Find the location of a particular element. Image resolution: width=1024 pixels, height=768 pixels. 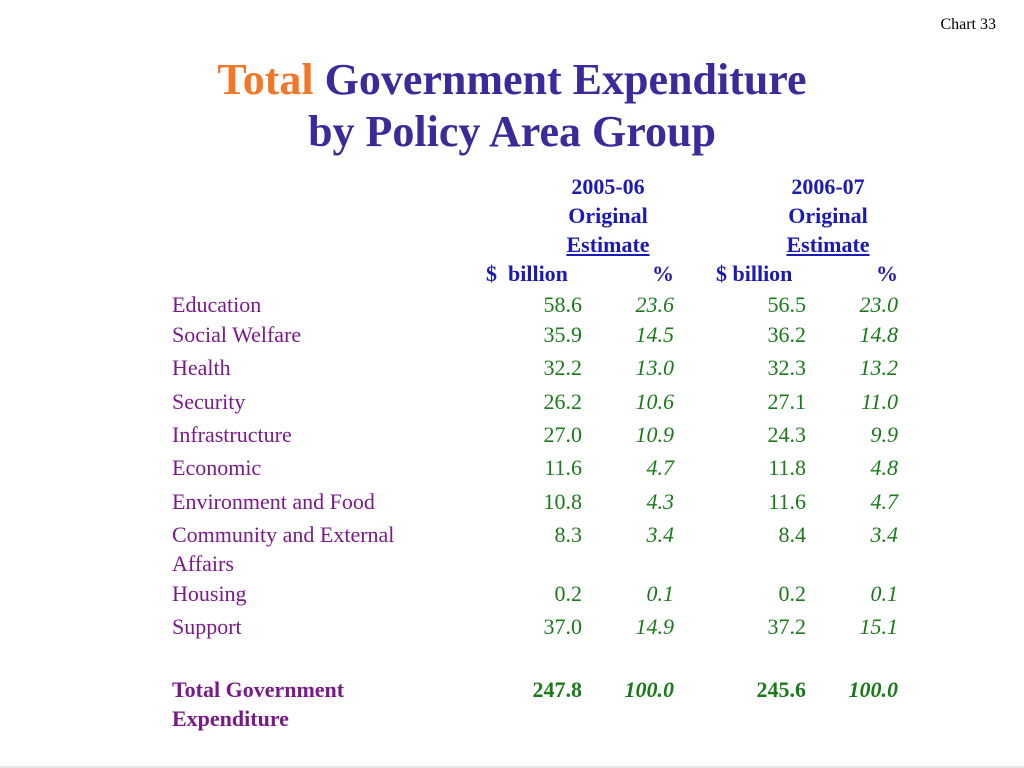

value-2005-06: 8.3 is located at coordinates (568, 534).